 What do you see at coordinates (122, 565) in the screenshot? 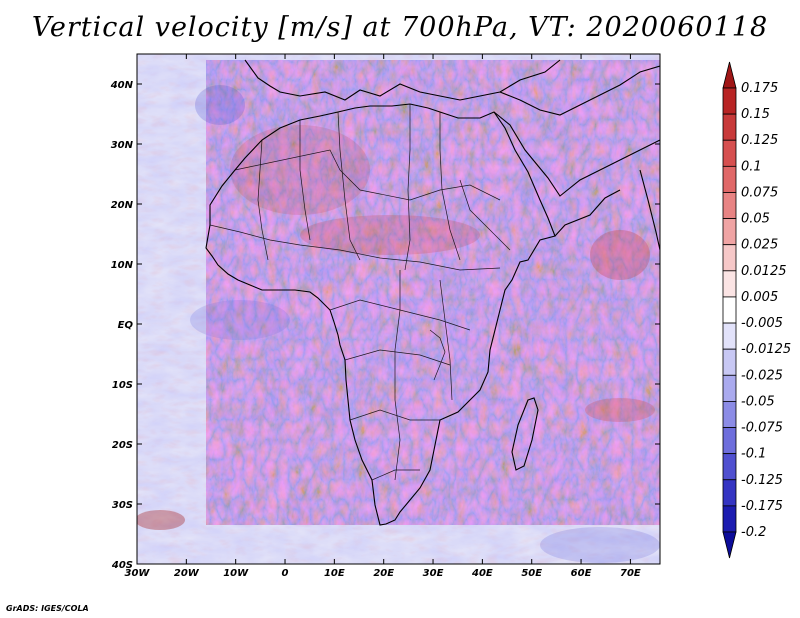
I see `lat-label: 40S` at bounding box center [122, 565].